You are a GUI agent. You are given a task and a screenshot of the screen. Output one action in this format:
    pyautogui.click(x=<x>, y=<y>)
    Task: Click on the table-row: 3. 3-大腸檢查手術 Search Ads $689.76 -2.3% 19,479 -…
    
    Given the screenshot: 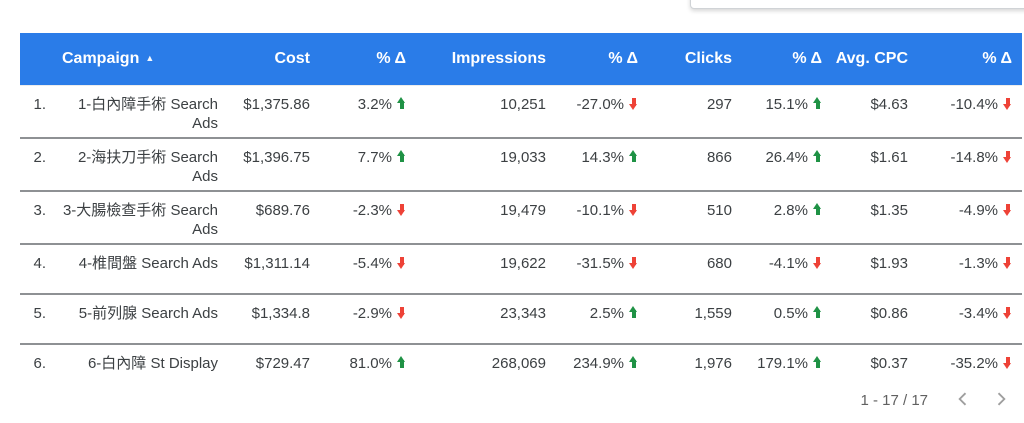 What is the action you would take?
    pyautogui.click(x=521, y=216)
    